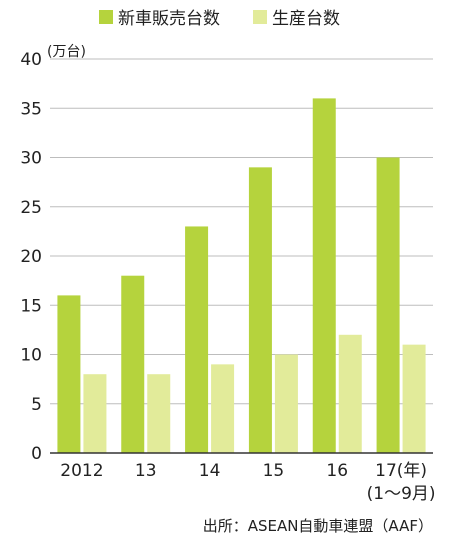 This screenshot has width=450, height=547. Describe the element at coordinates (247, 482) in the screenshot. I see `x-tick-labels: 2012 13 14 15 16 17(年) (1～9月)` at that location.